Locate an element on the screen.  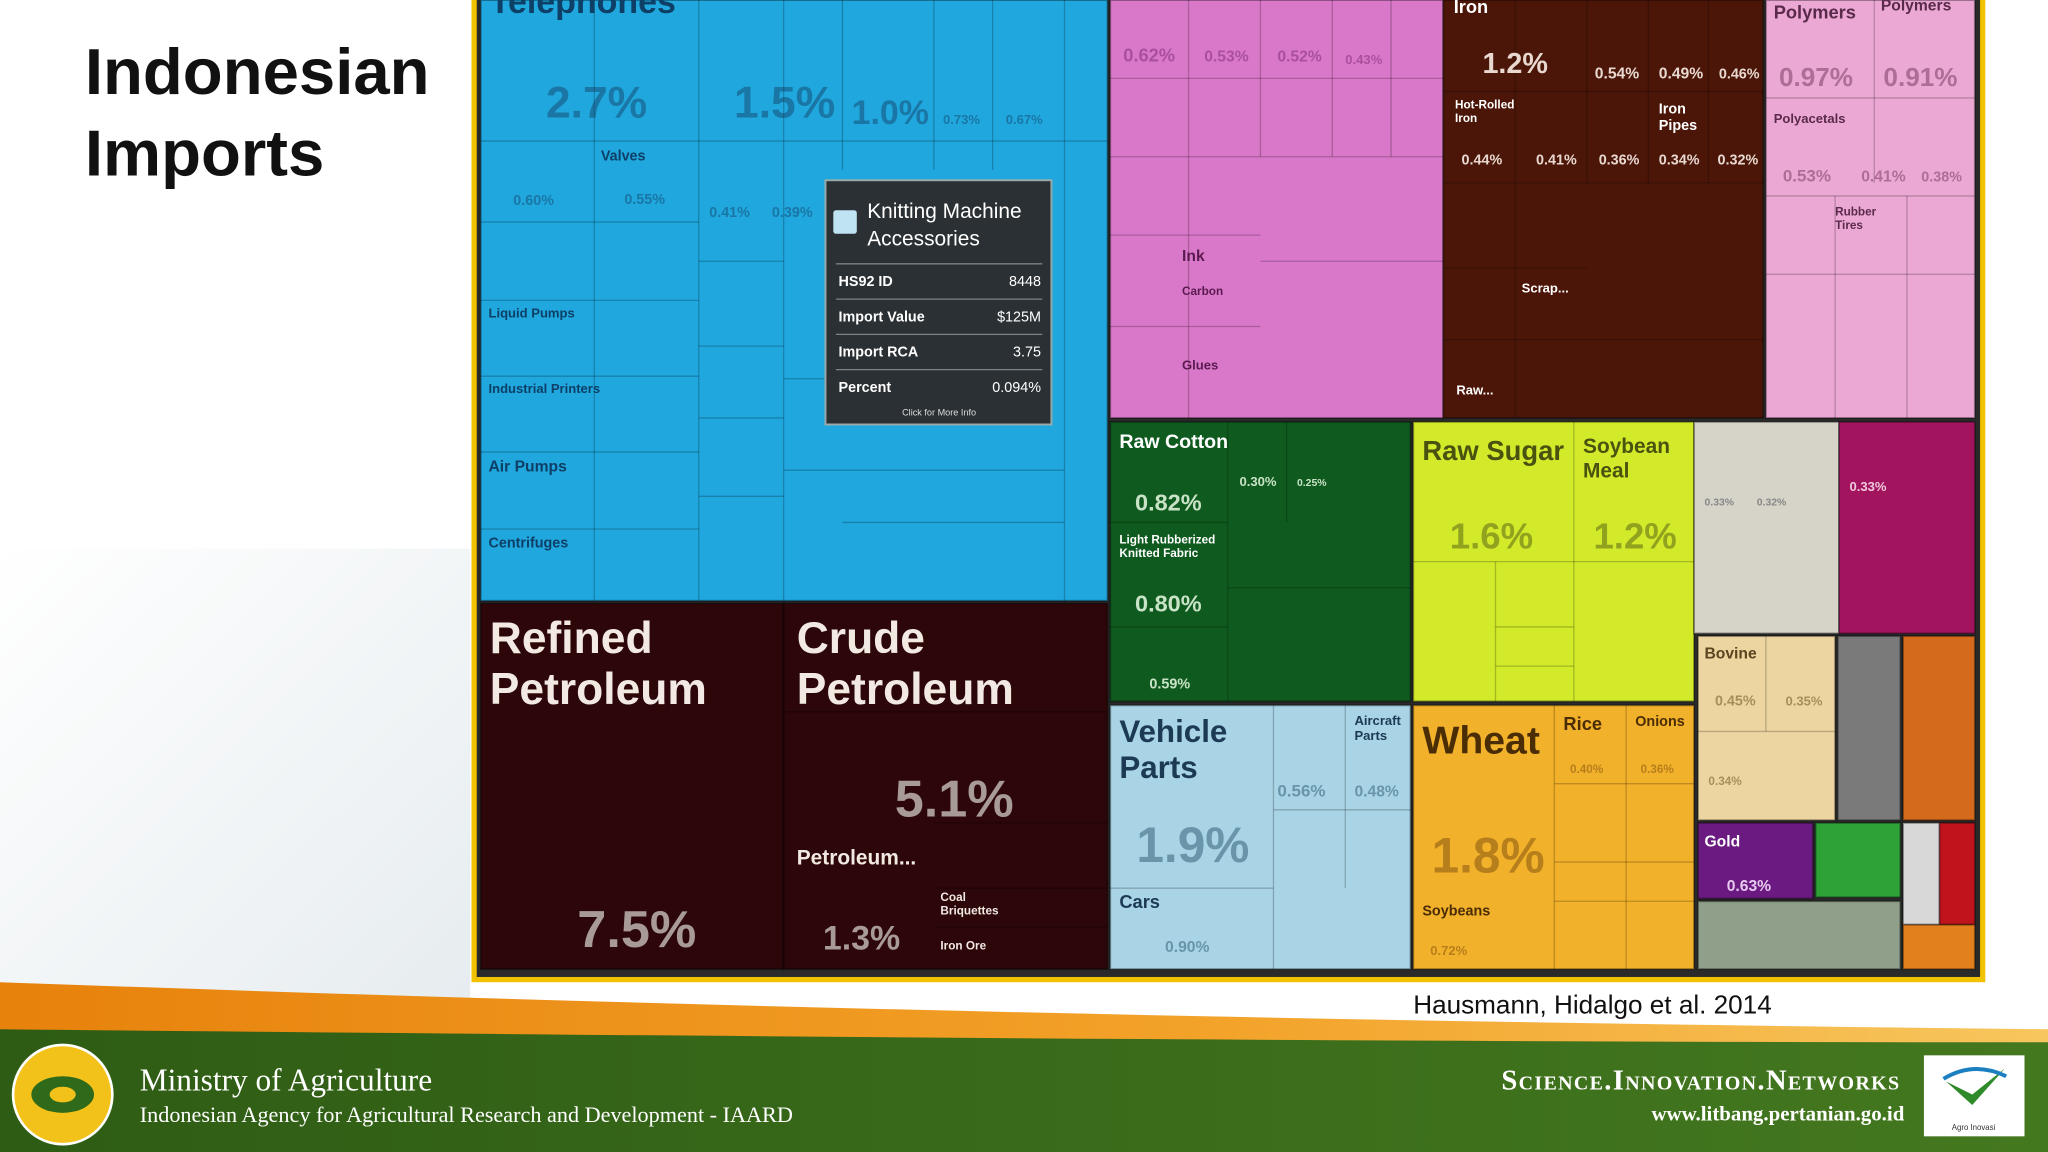
footer-website: www.litbang.pertanian.go.id is located at coordinates (1777, 1114).